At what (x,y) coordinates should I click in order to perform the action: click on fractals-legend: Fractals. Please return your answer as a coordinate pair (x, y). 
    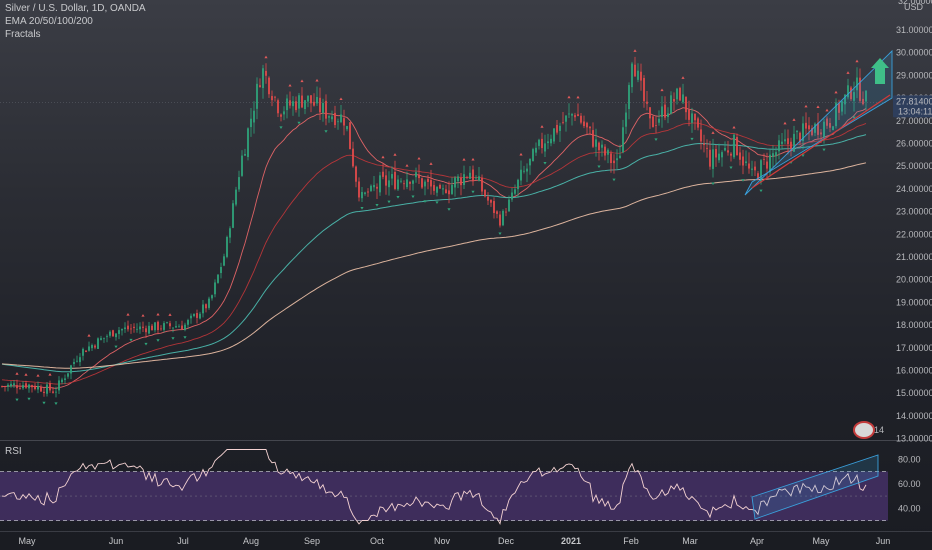
    Looking at the image, I should click on (23, 34).